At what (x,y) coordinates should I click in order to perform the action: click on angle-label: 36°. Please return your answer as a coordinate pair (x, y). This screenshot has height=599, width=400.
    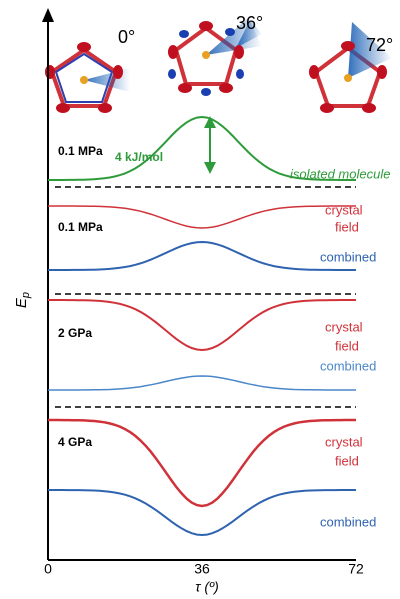
    Looking at the image, I should click on (249, 23).